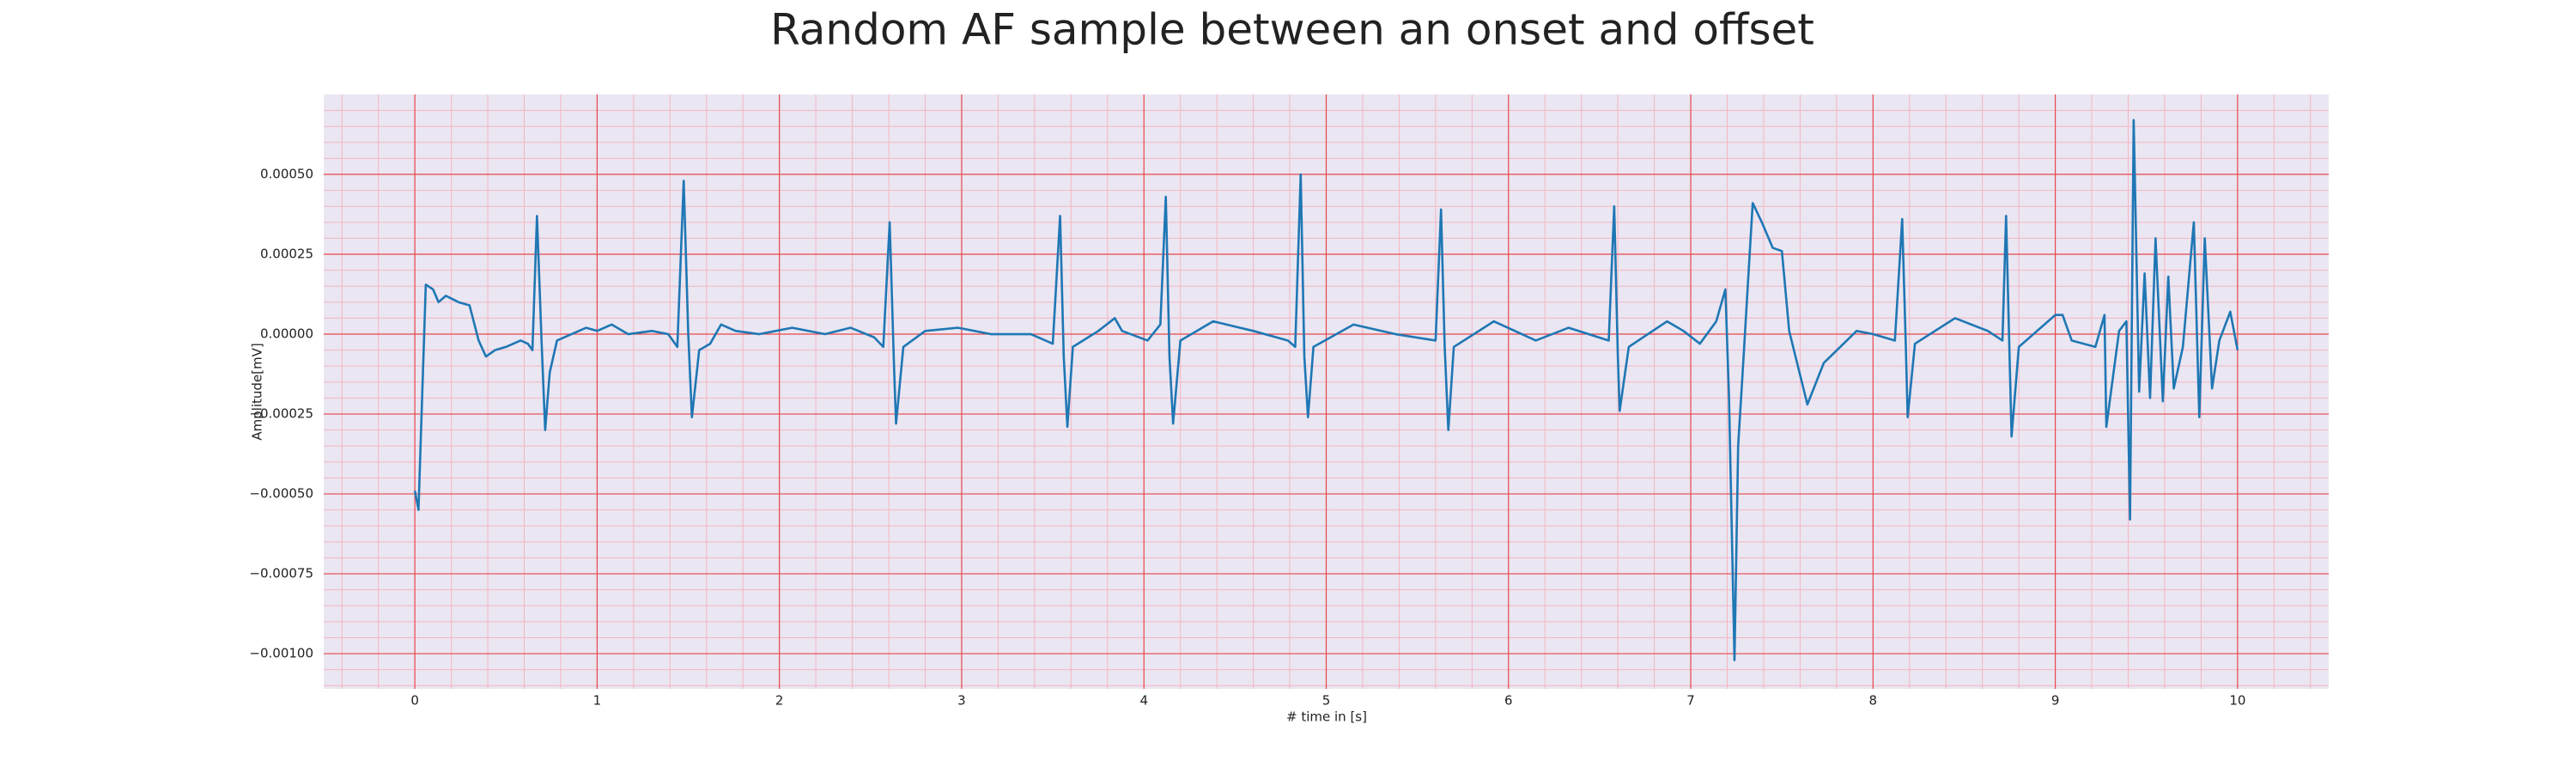  What do you see at coordinates (414, 701) in the screenshot?
I see `x-tick-label: 0` at bounding box center [414, 701].